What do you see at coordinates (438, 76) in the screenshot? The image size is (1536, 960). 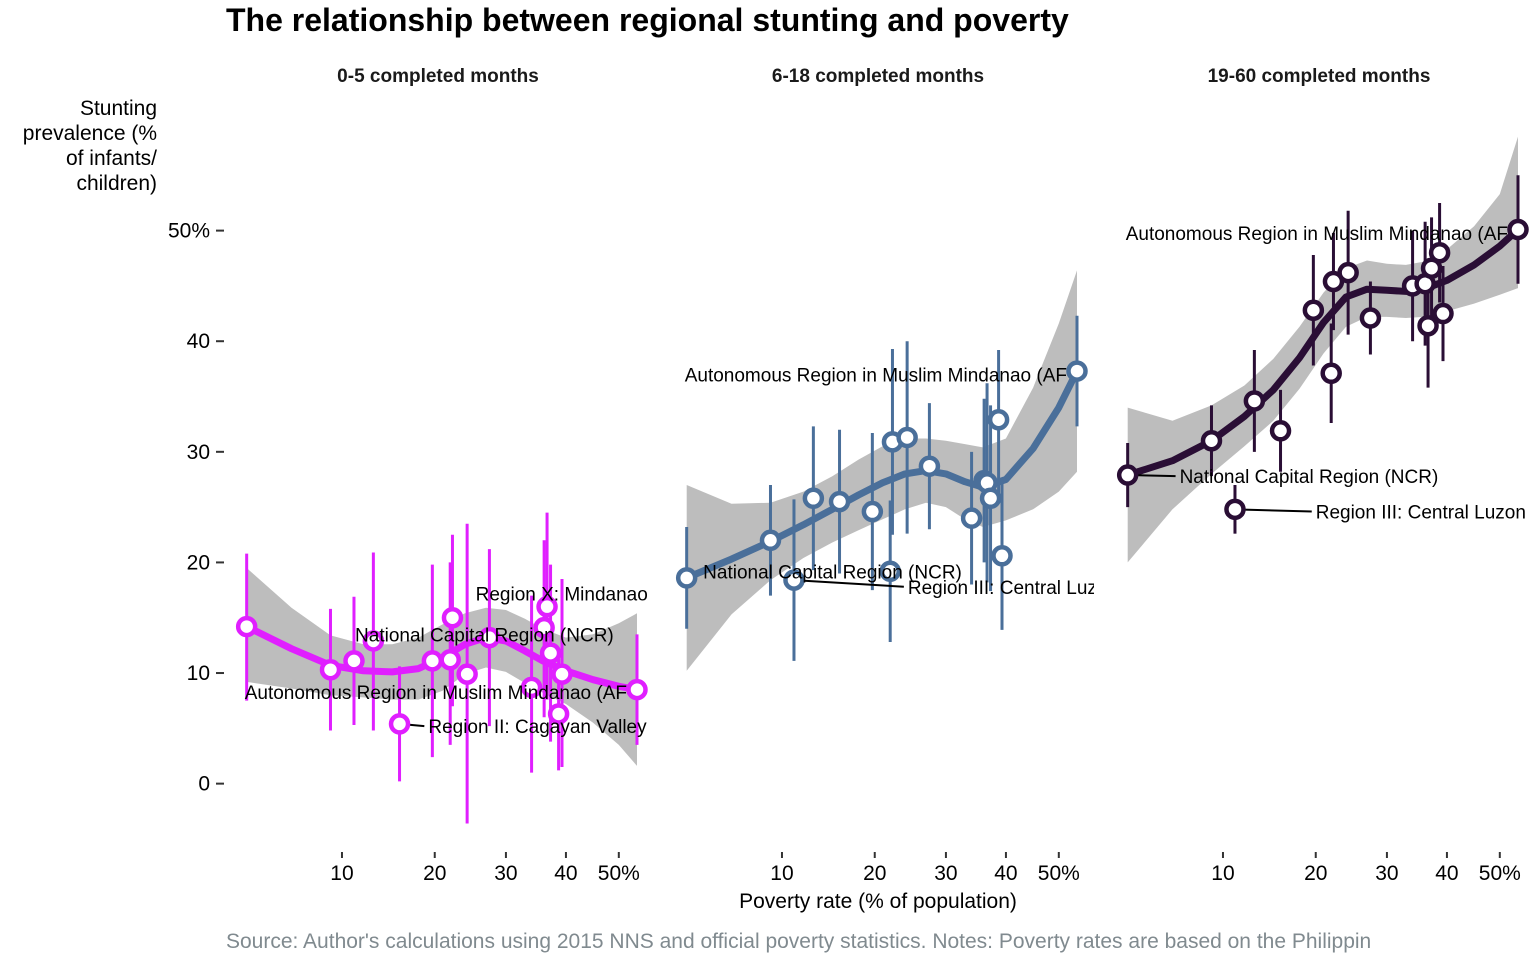 I see `facet-title-0-5-months: 0-5 completed months` at bounding box center [438, 76].